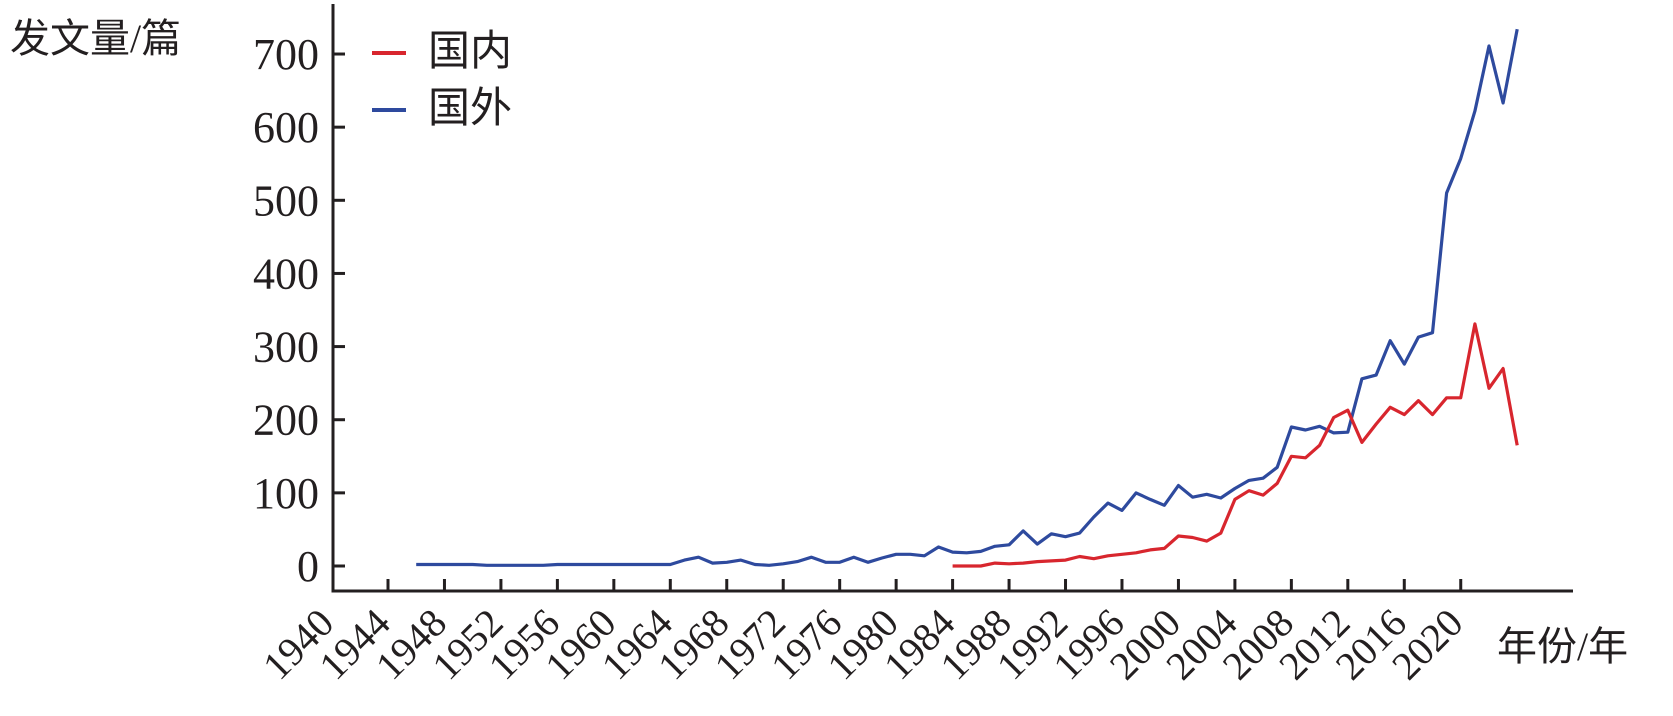 Image resolution: width=1673 pixels, height=716 pixels. I want to click on x-axis-label: 年份/年, so click(1563, 646).